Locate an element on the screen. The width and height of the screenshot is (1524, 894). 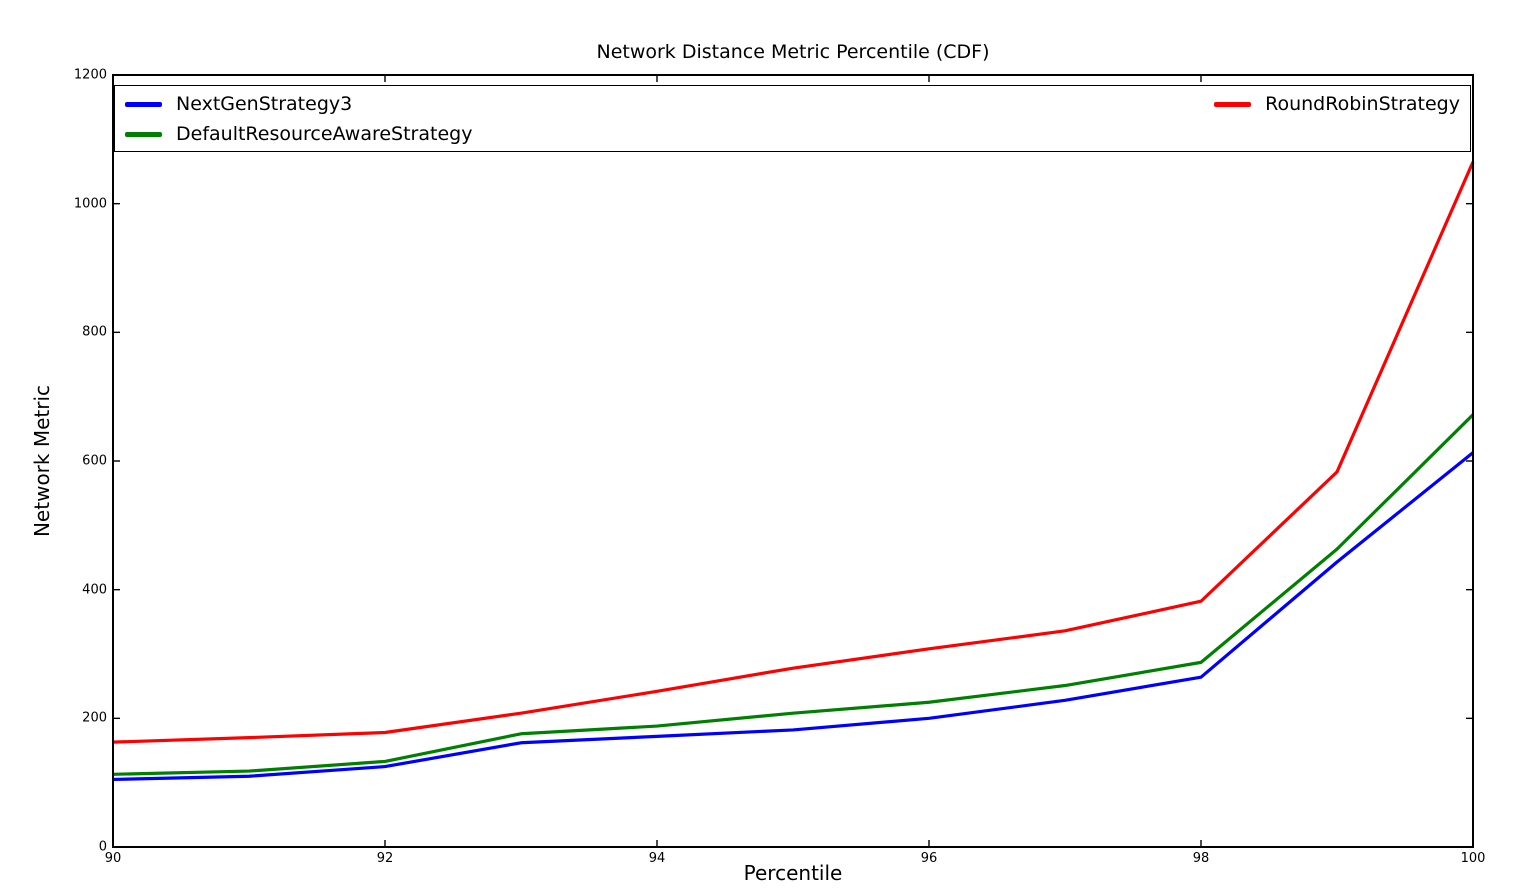
x-tick-label: 90 is located at coordinates (113, 858).